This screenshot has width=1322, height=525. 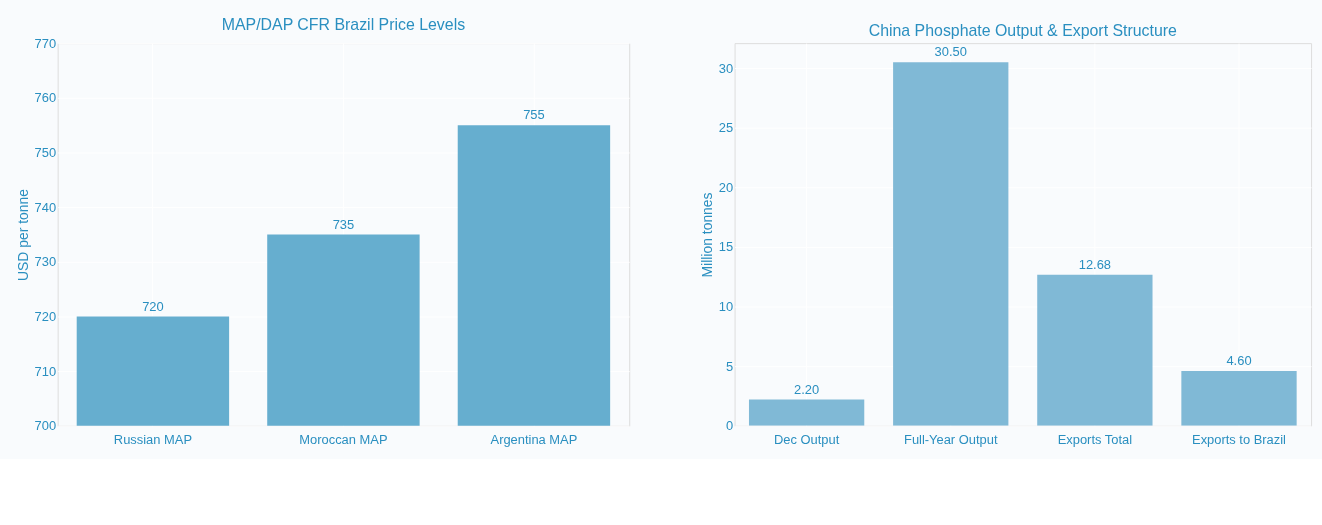 What do you see at coordinates (807, 389) in the screenshot?
I see `data-label: 2.20` at bounding box center [807, 389].